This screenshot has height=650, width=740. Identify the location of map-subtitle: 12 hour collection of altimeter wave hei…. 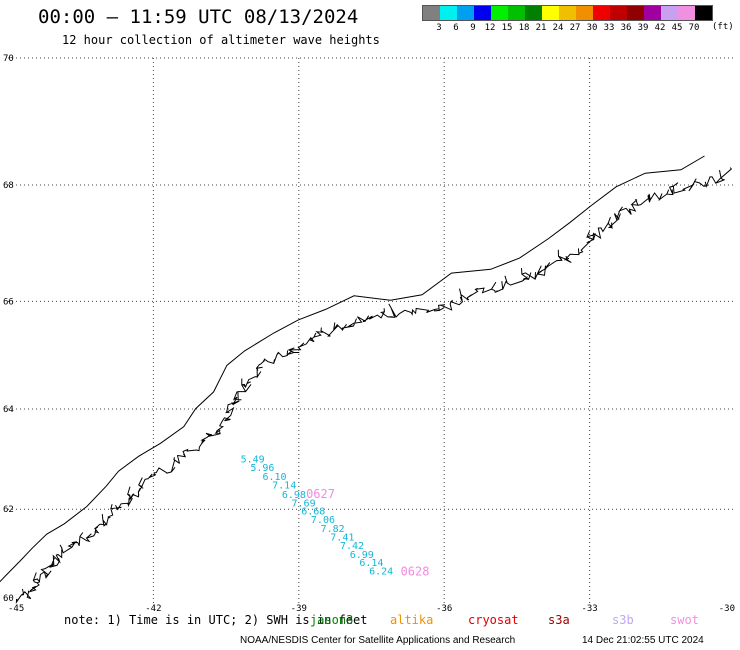
(221, 40).